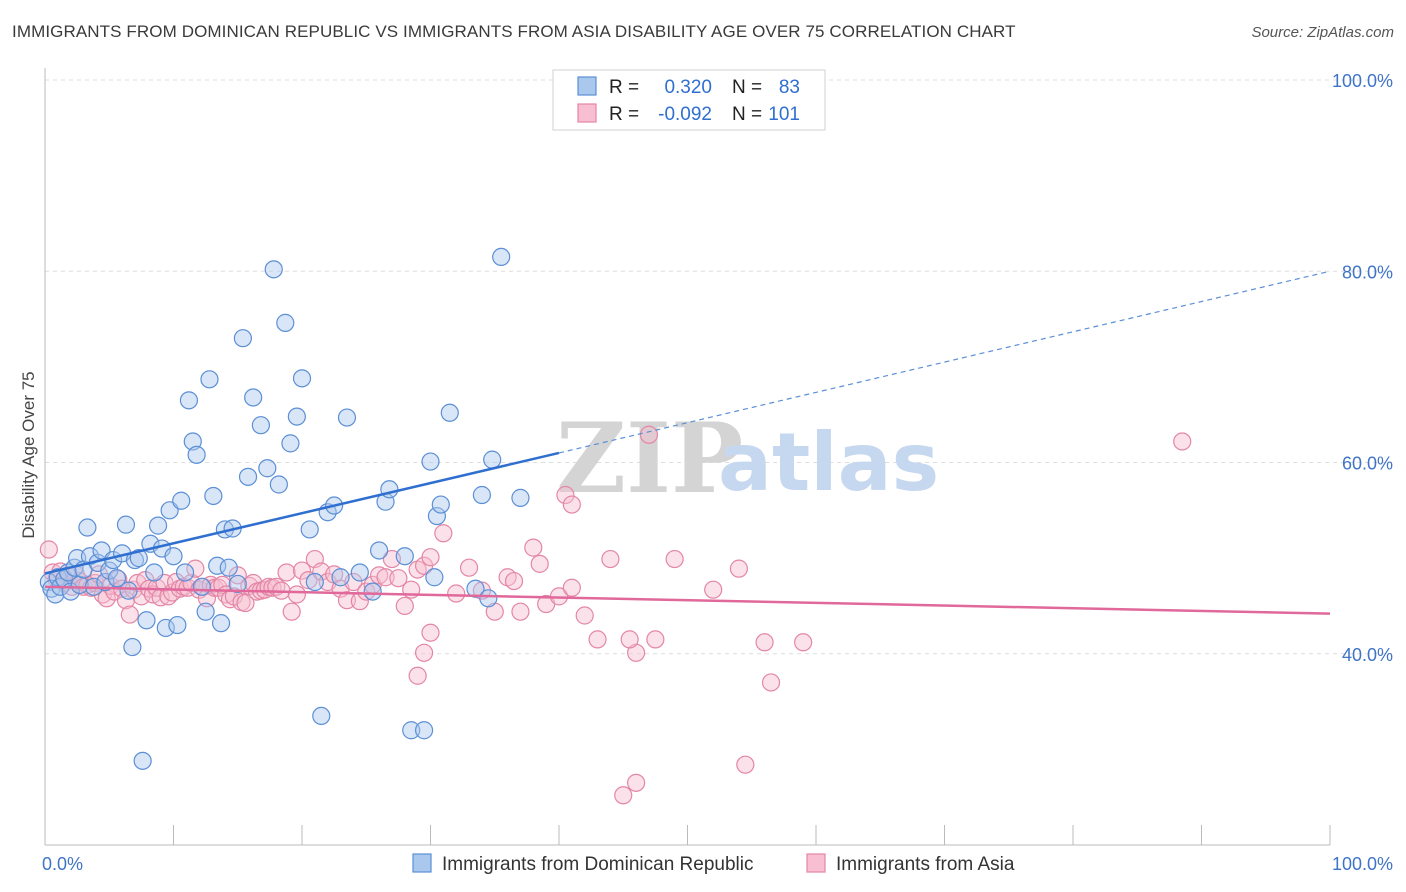 This screenshot has width=1406, height=892. Describe the element at coordinates (624, 114) in the screenshot. I see `legend-r-label-asia: R =` at that location.